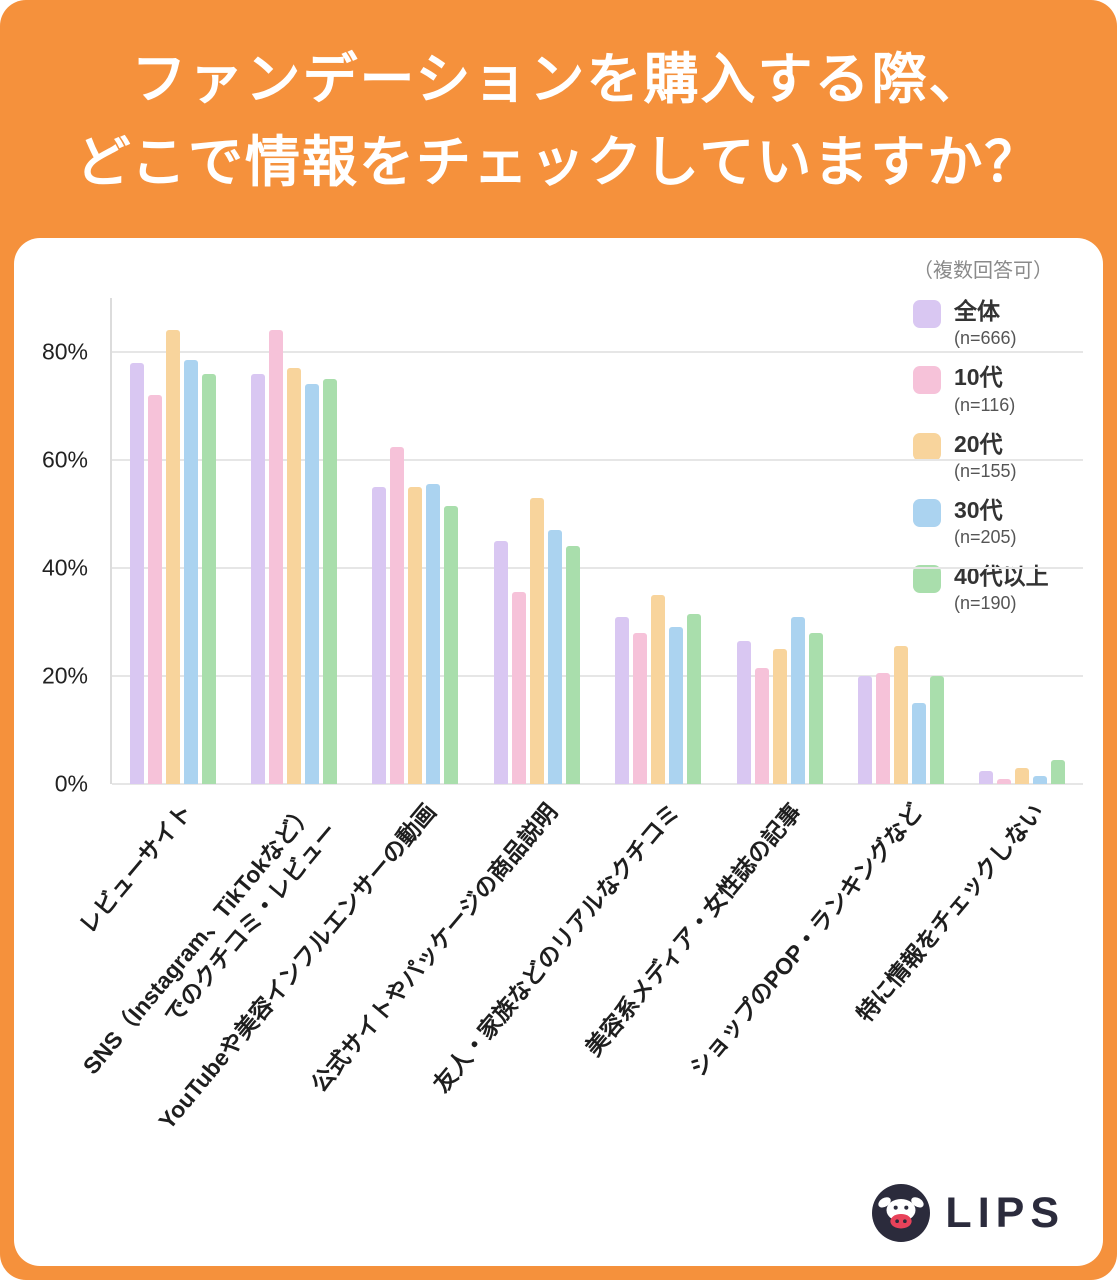 This screenshot has height=1280, width=1117. I want to click on y-tick-label: 20%, so click(64, 675).